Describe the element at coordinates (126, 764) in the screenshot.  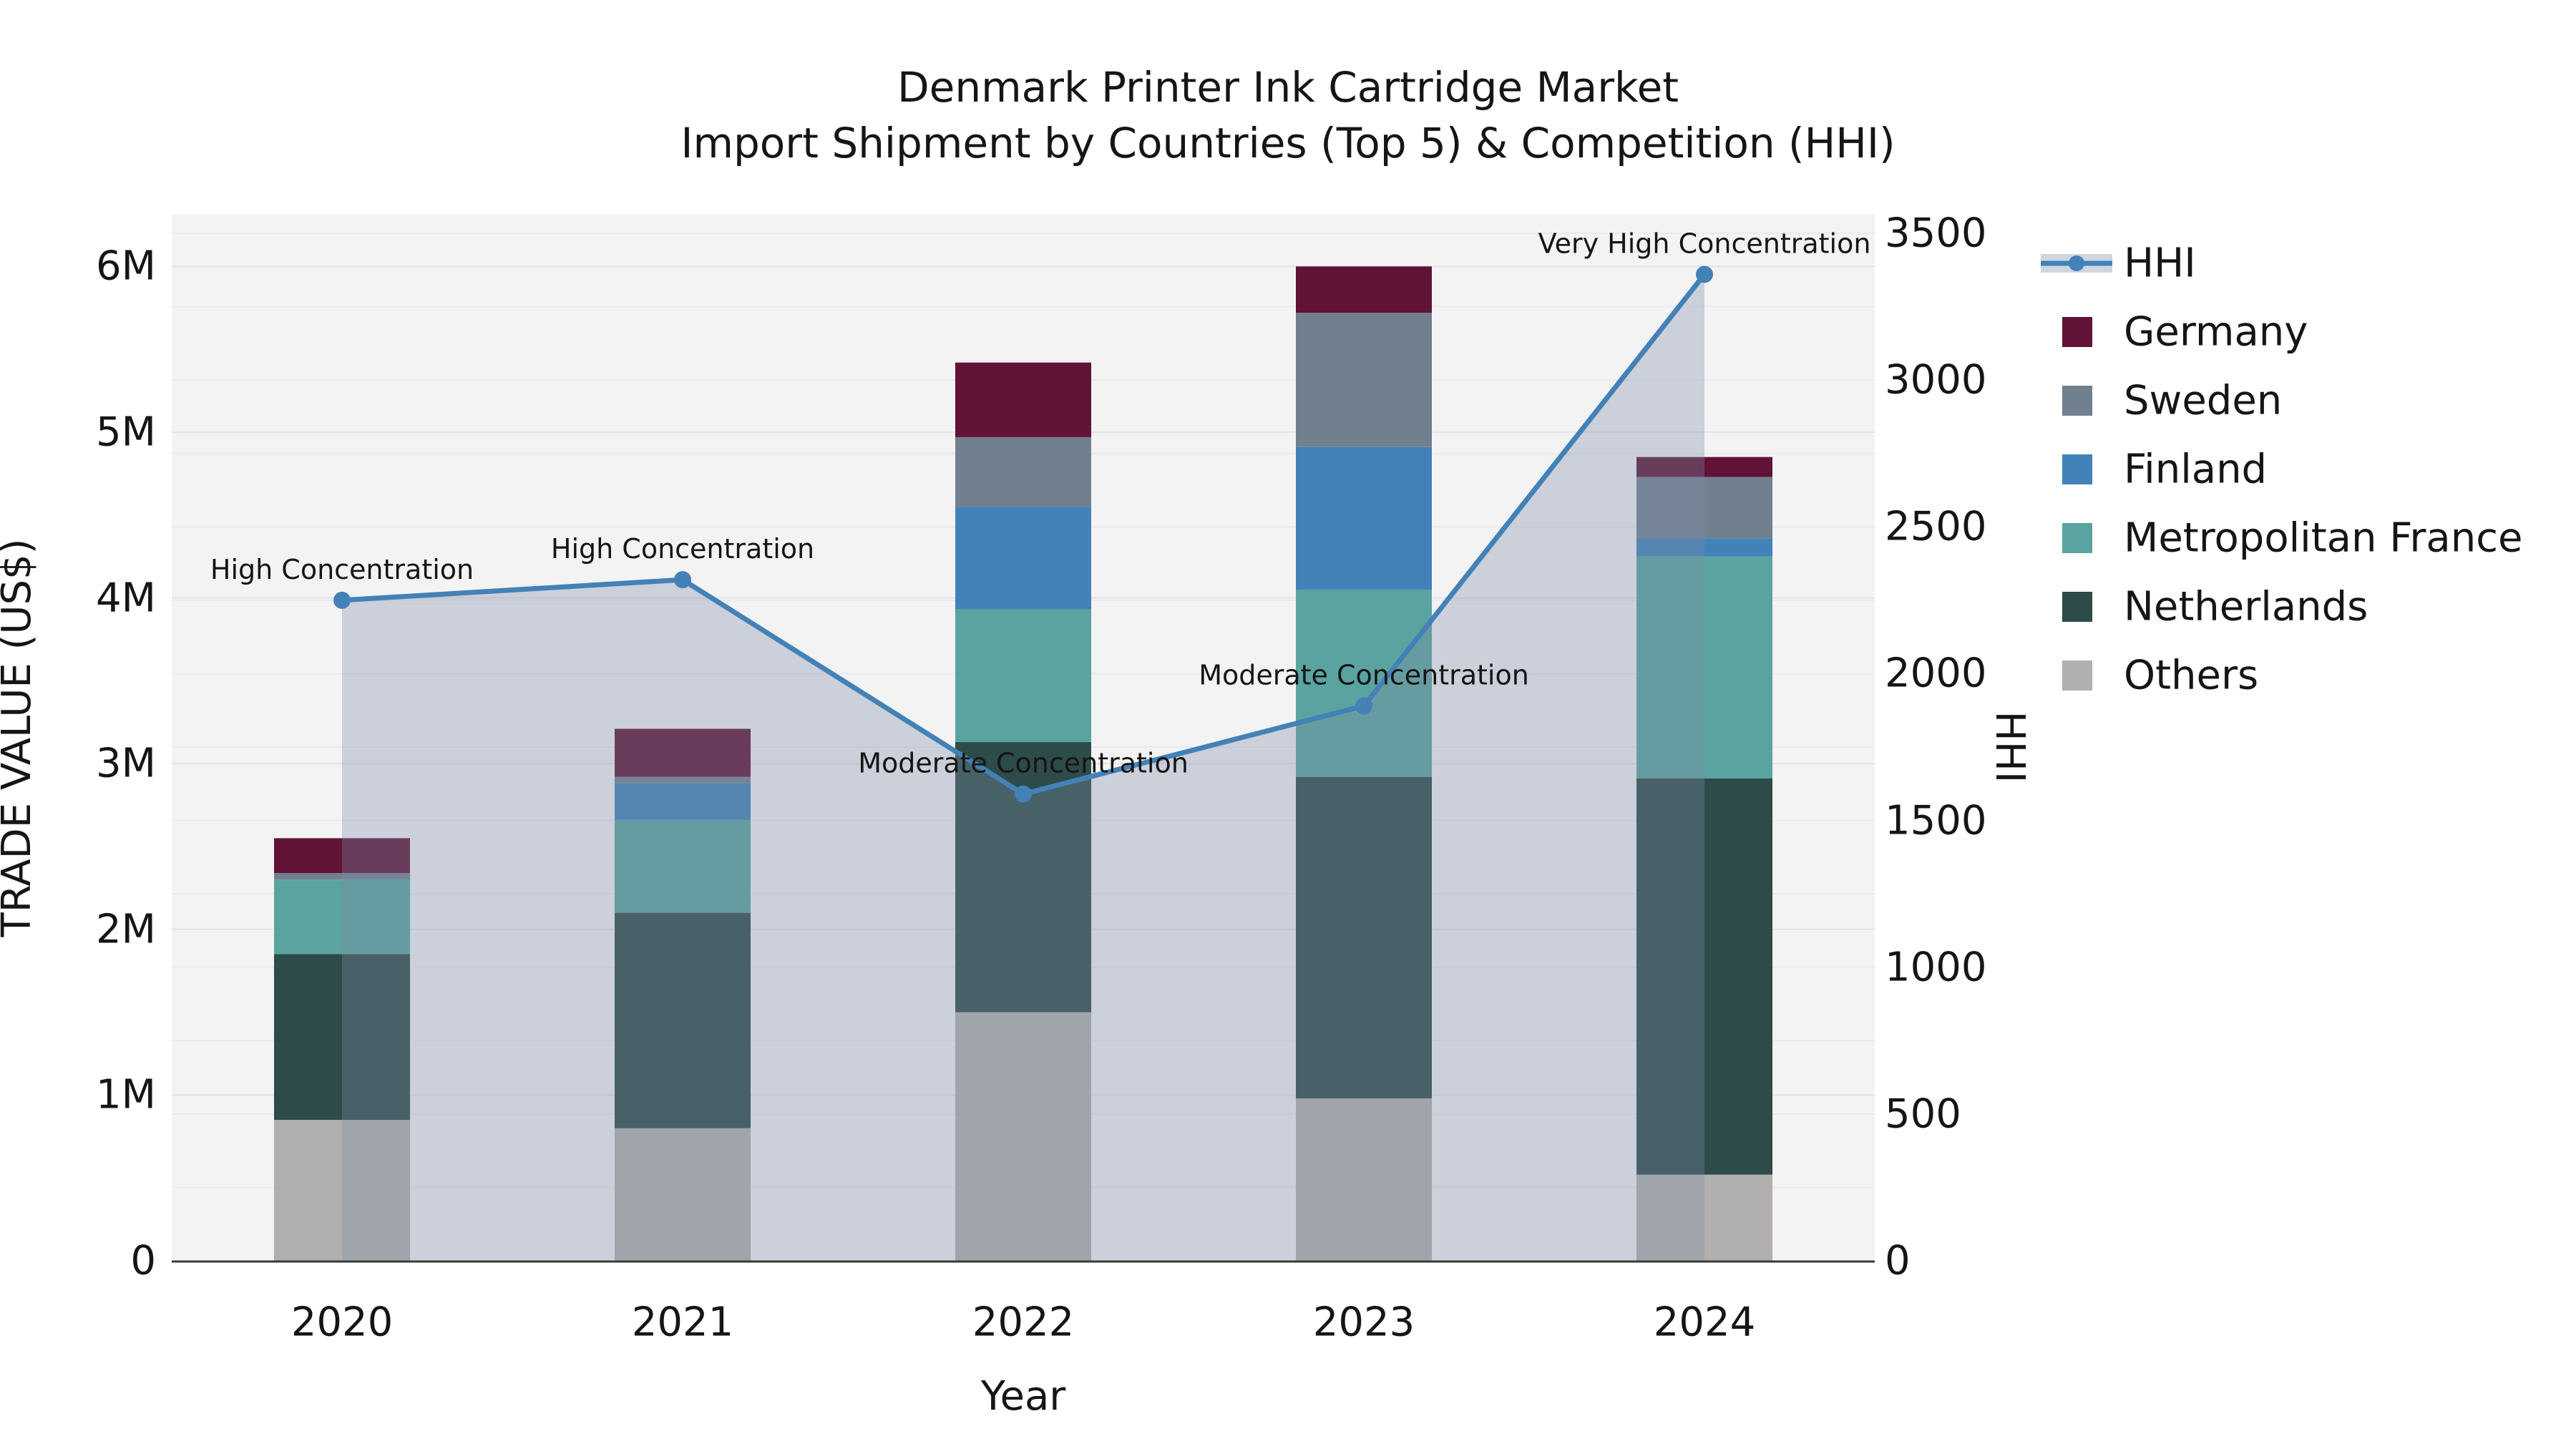
I see `left-axis-tick: 3M` at that location.